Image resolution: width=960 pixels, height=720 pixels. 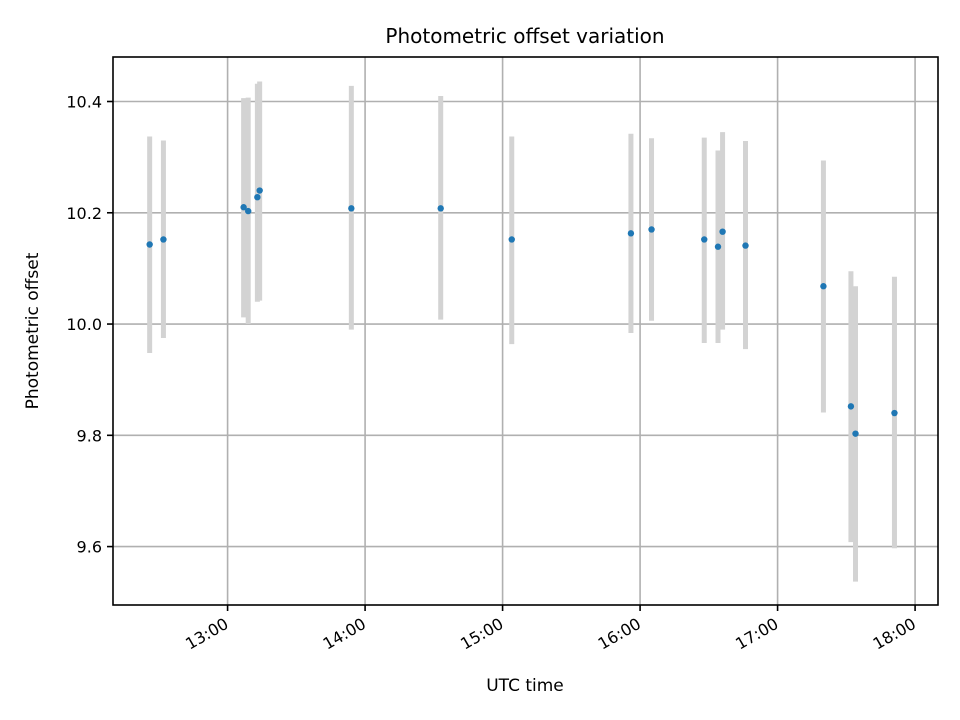 I want to click on y-axis-label: Photometric offset, so click(x=33, y=330).